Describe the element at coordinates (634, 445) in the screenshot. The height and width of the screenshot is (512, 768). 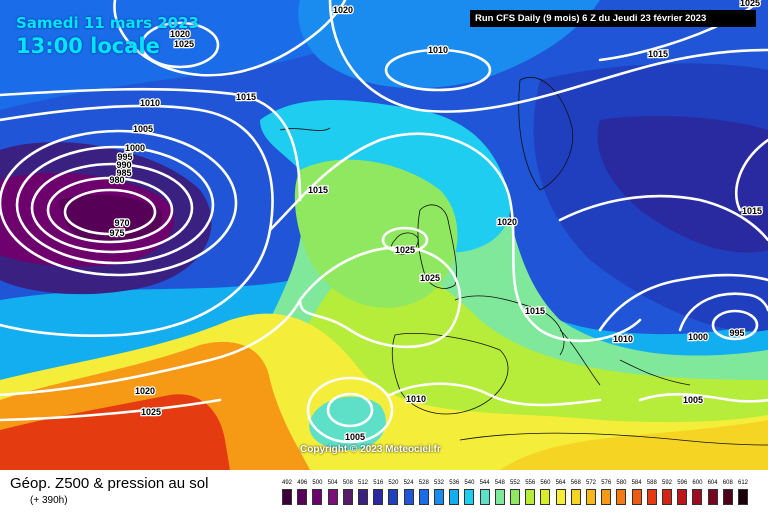
I see `field-yellow-east` at that location.